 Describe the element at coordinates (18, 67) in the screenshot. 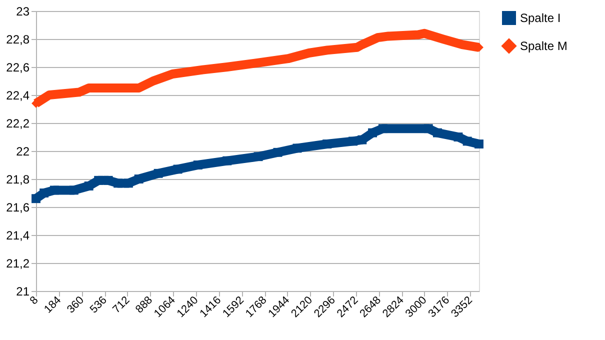

I see `y-tick-label: 22,6` at that location.